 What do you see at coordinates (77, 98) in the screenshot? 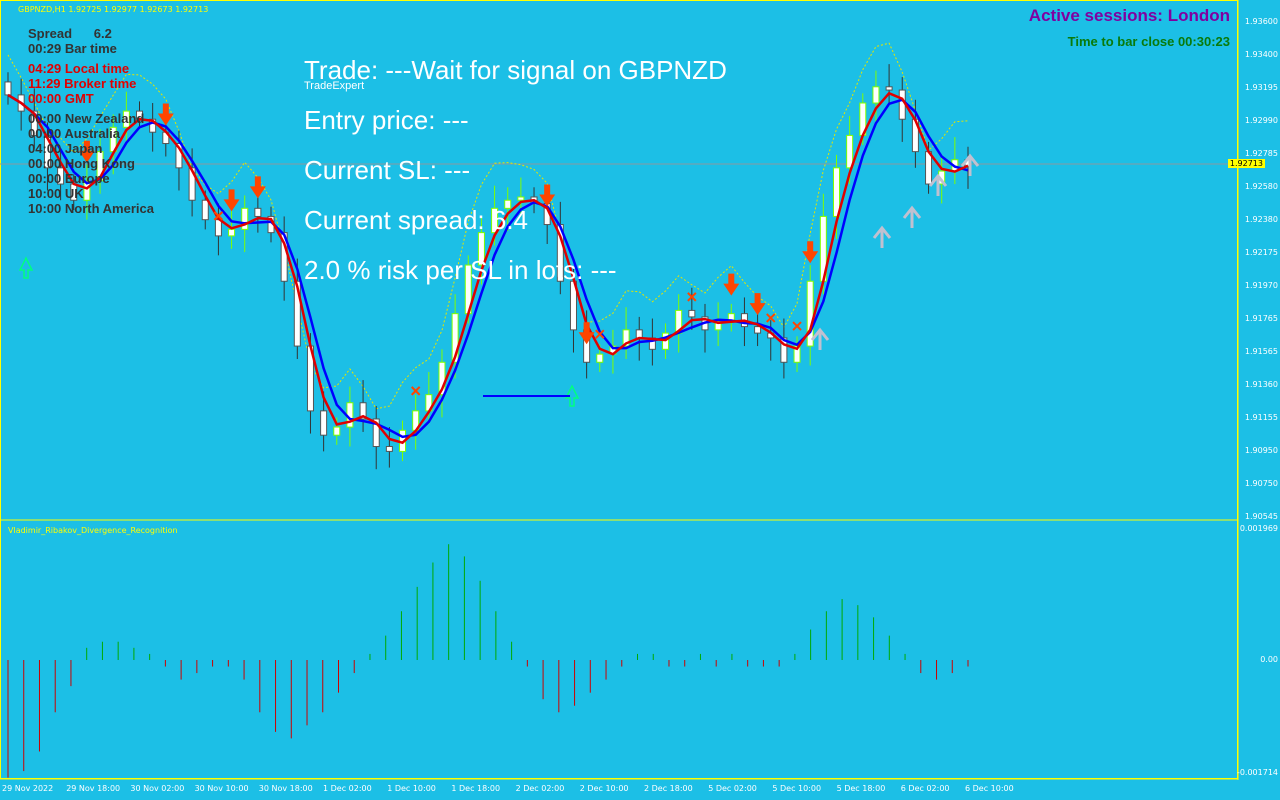
I see `session-label: GMT` at bounding box center [77, 98].